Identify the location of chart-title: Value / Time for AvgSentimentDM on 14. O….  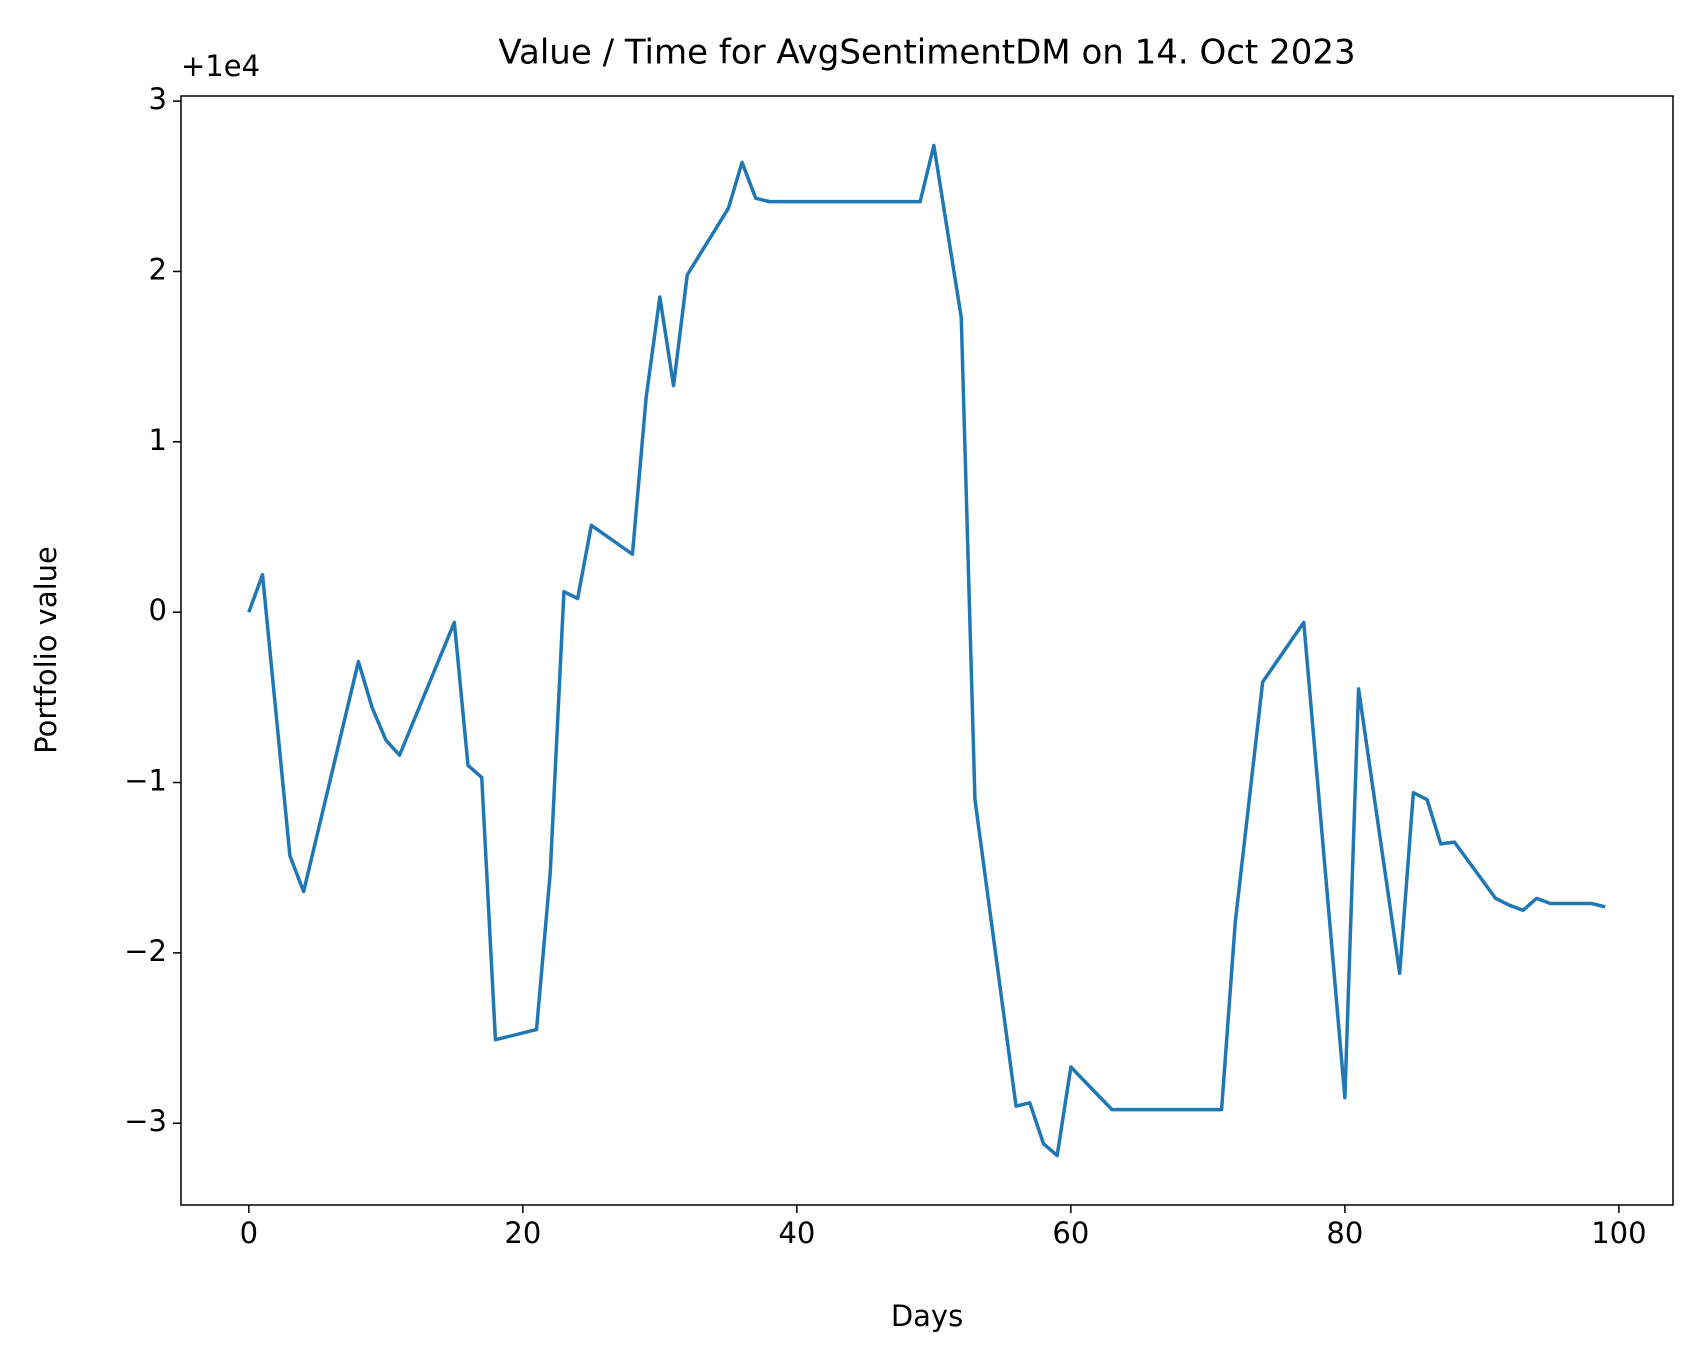
(926, 53).